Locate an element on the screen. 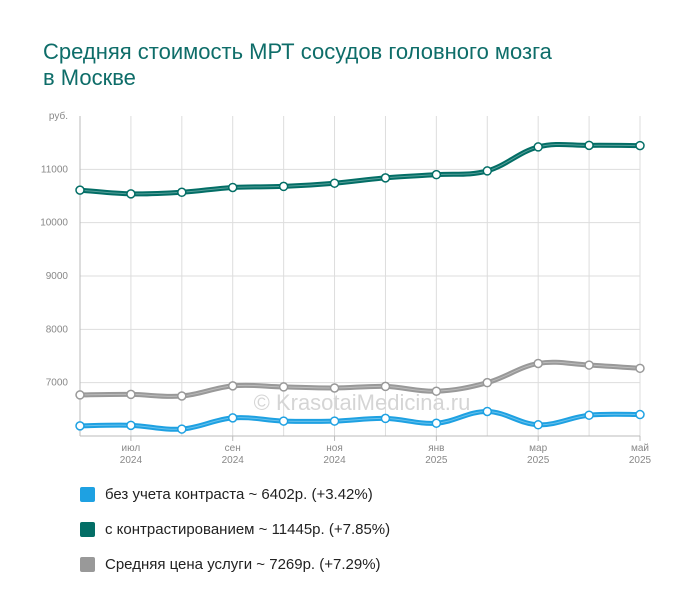 The height and width of the screenshot is (612, 700). y-axis: 7000 8000 9000 10000 11000 руб. is located at coordinates (54, 249).